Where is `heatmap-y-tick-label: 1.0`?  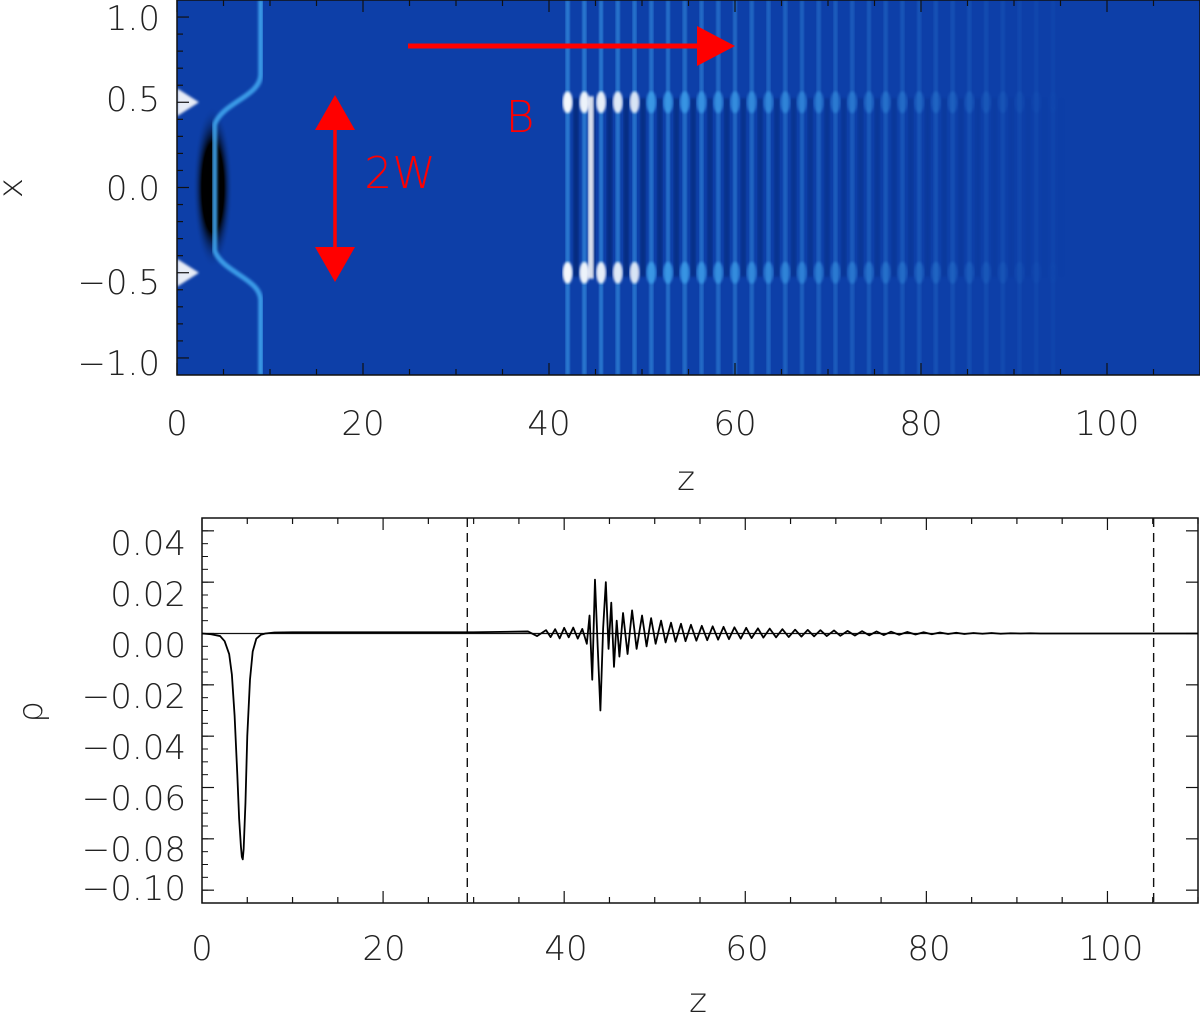 heatmap-y-tick-label: 1.0 is located at coordinates (133, 19).